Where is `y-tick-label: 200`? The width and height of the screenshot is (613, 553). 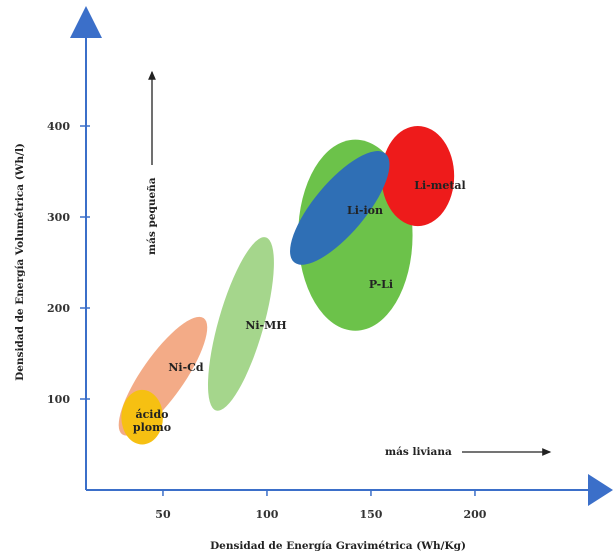
y-tick-label: 200 is located at coordinates (58, 308).